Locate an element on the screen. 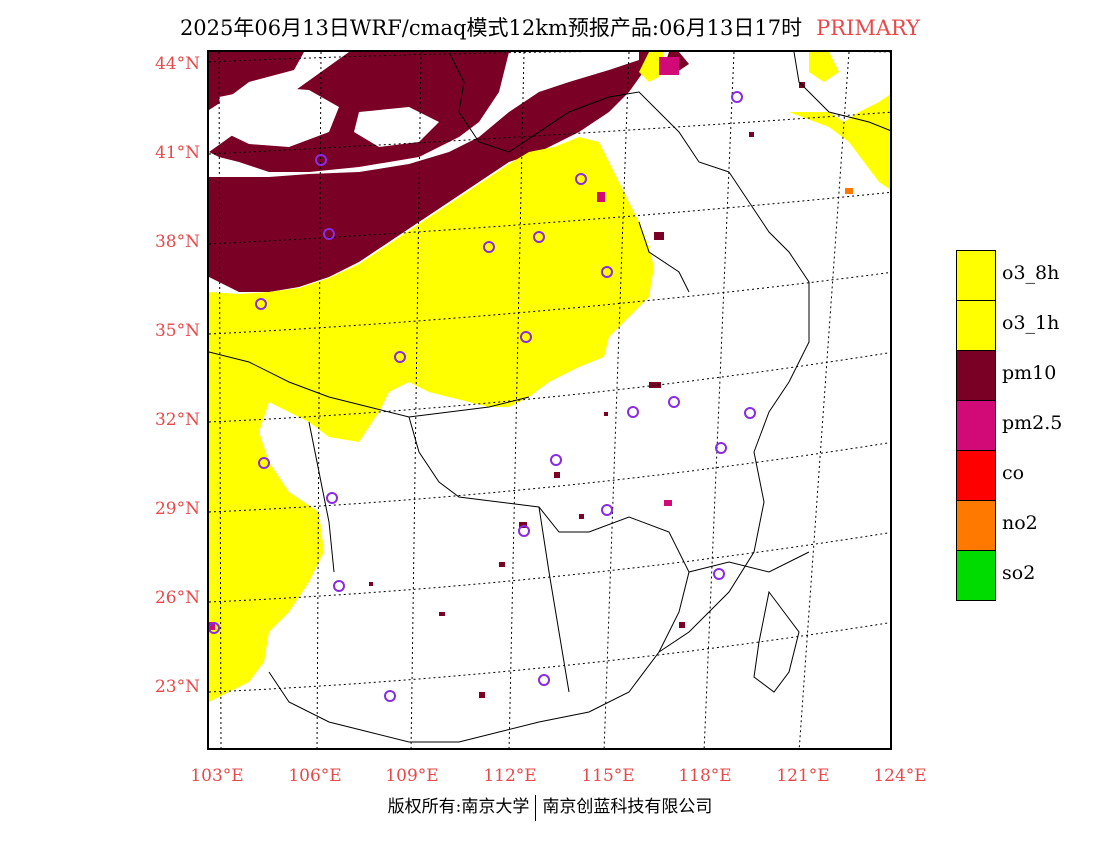  title-main: 2025年06月13日WRF/cmaq模式12km预报产品:06月13日17时 is located at coordinates (491, 28).